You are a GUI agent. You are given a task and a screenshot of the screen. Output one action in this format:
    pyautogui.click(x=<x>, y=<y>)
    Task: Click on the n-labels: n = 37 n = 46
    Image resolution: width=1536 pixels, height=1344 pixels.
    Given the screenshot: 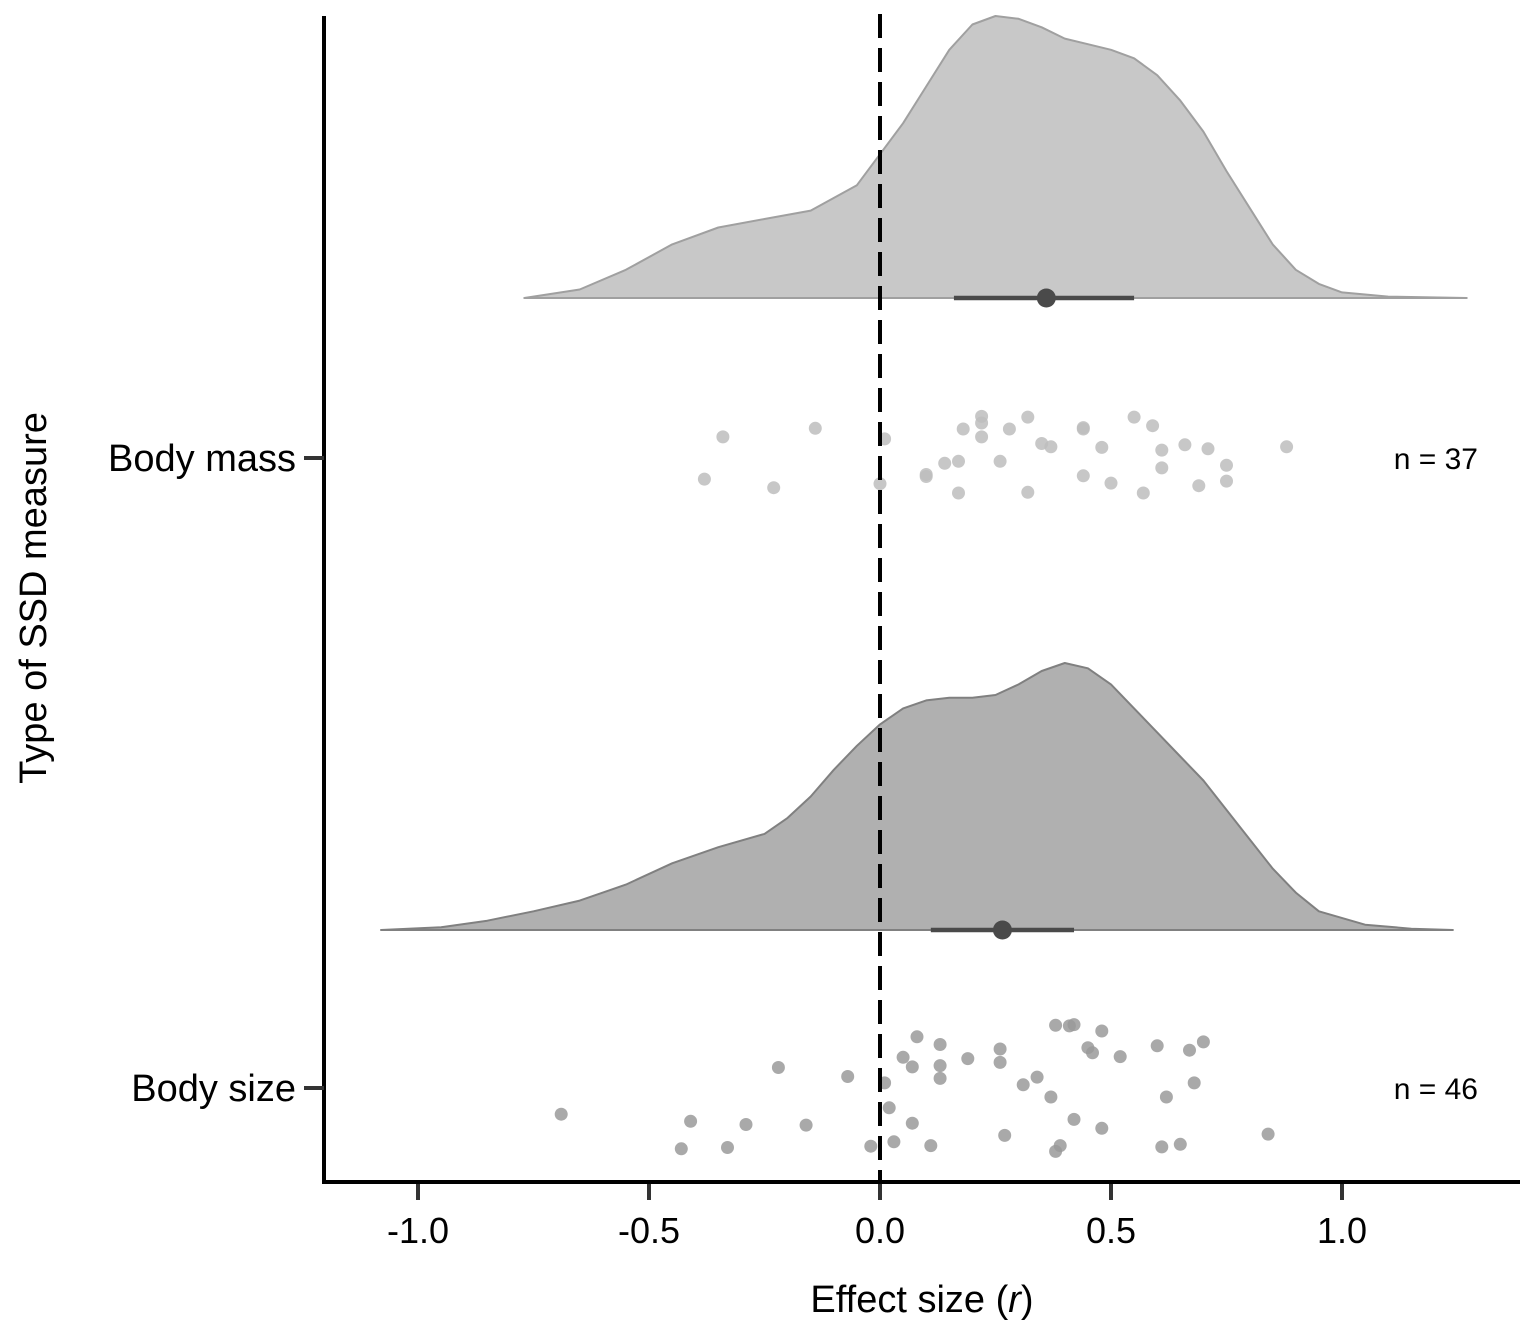 What is the action you would take?
    pyautogui.click(x=1436, y=774)
    